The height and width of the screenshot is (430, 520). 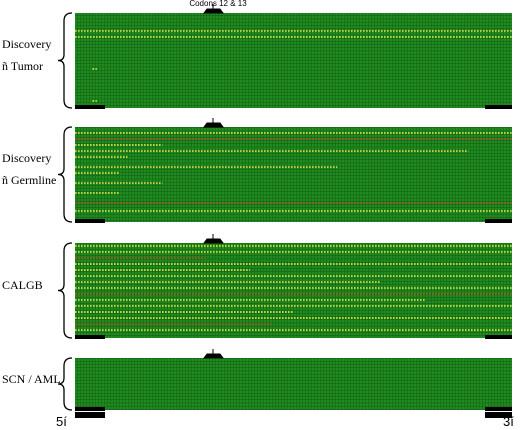 What do you see at coordinates (61, 421) in the screenshot?
I see `five-prime-label: 5í` at bounding box center [61, 421].